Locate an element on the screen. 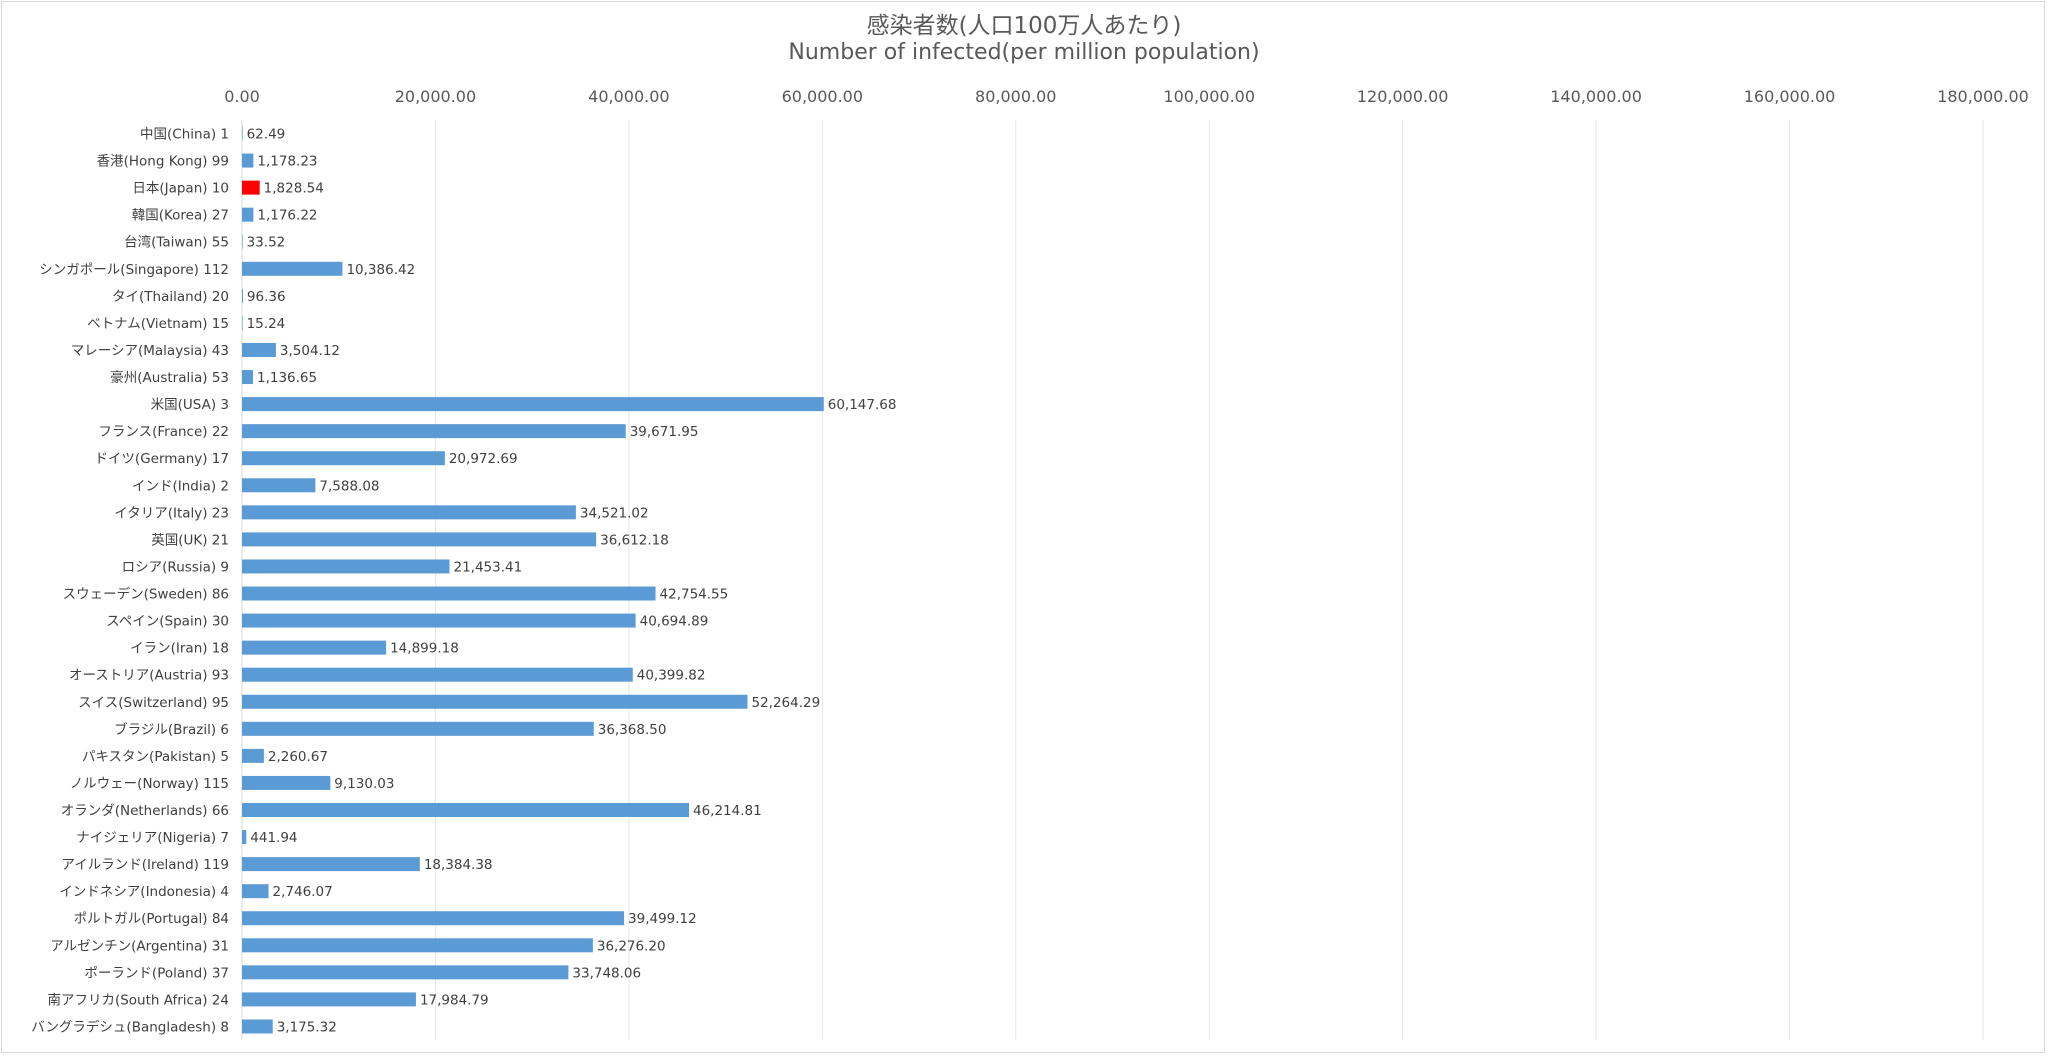 The width and height of the screenshot is (2048, 1056). data-label: 3,504.12 is located at coordinates (310, 351).